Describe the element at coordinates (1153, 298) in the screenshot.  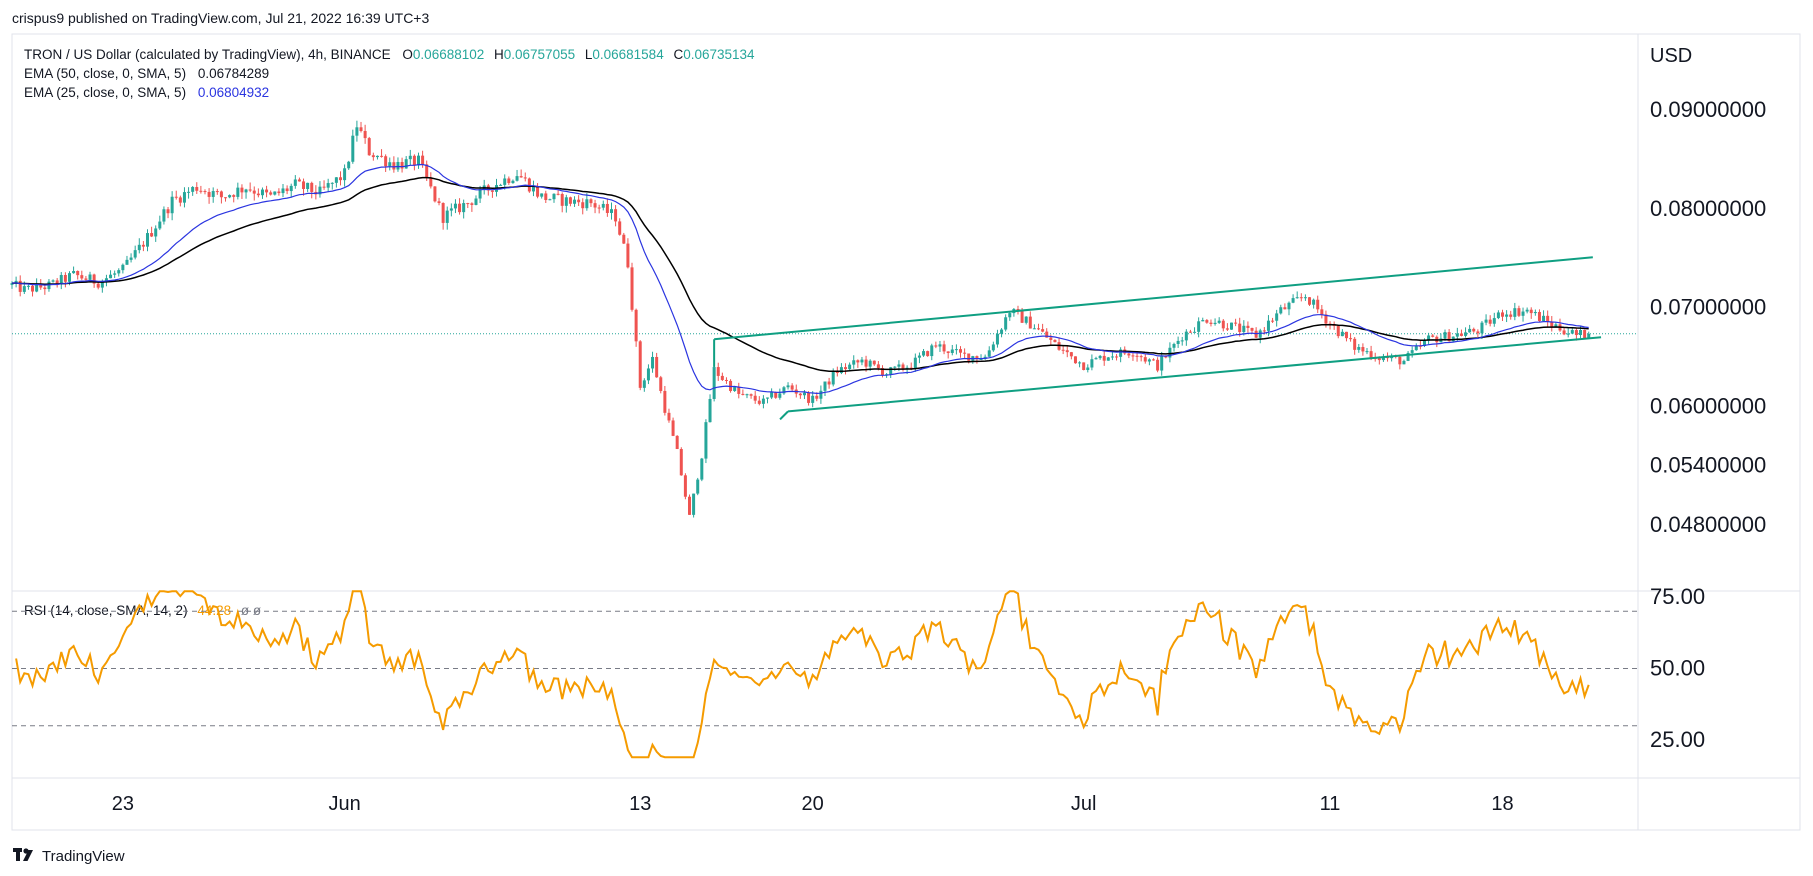
I see `channel-upper-line` at that location.